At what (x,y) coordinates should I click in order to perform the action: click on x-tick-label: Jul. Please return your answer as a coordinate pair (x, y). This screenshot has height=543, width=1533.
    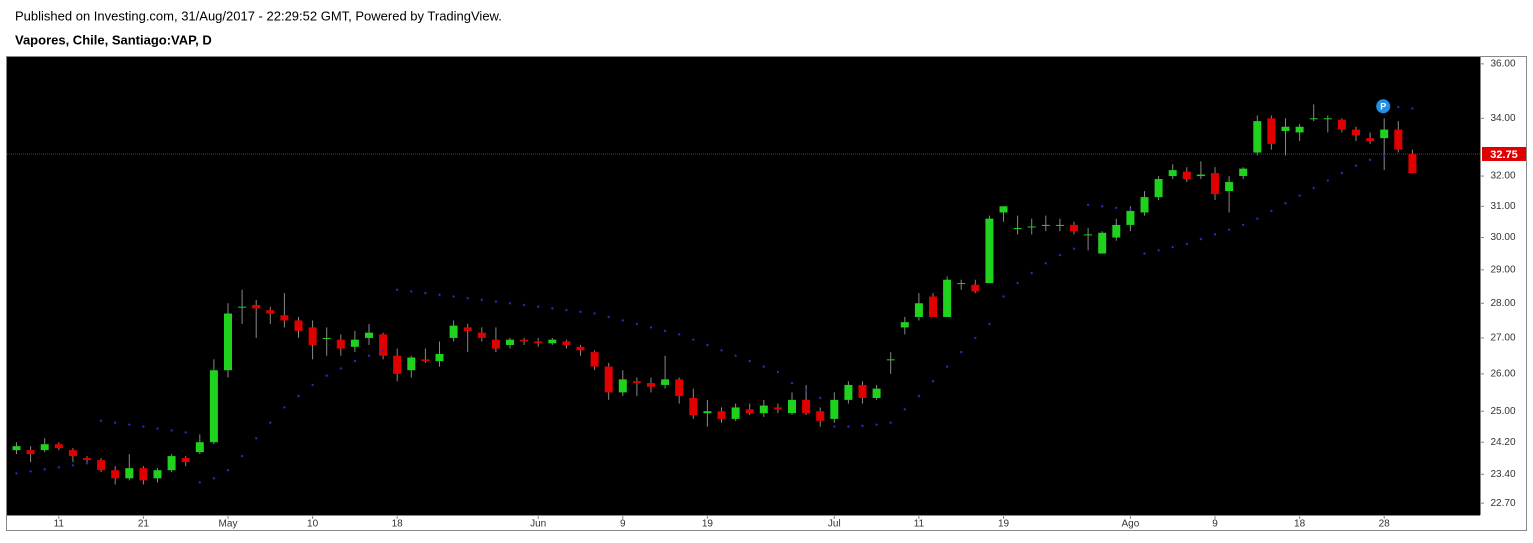
    Looking at the image, I should click on (834, 524).